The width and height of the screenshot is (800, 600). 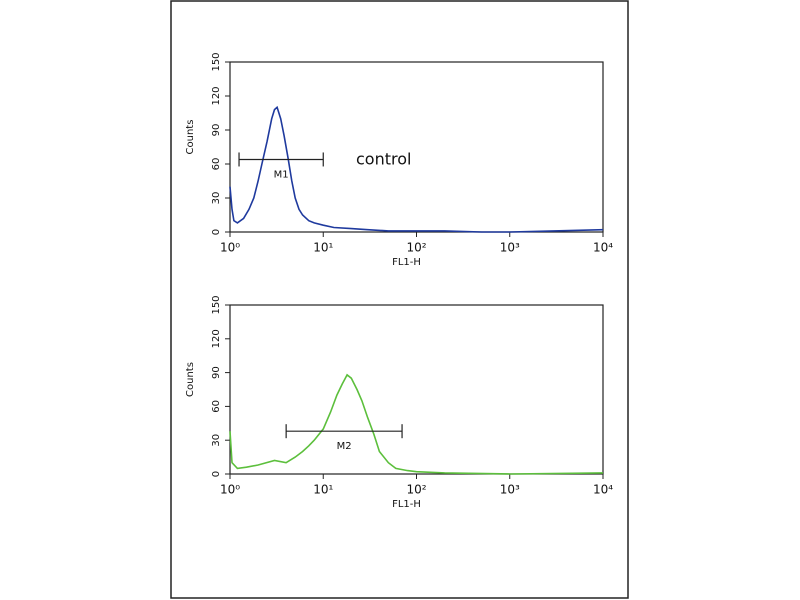 What do you see at coordinates (281, 174) in the screenshot?
I see `gate-label: M1` at bounding box center [281, 174].